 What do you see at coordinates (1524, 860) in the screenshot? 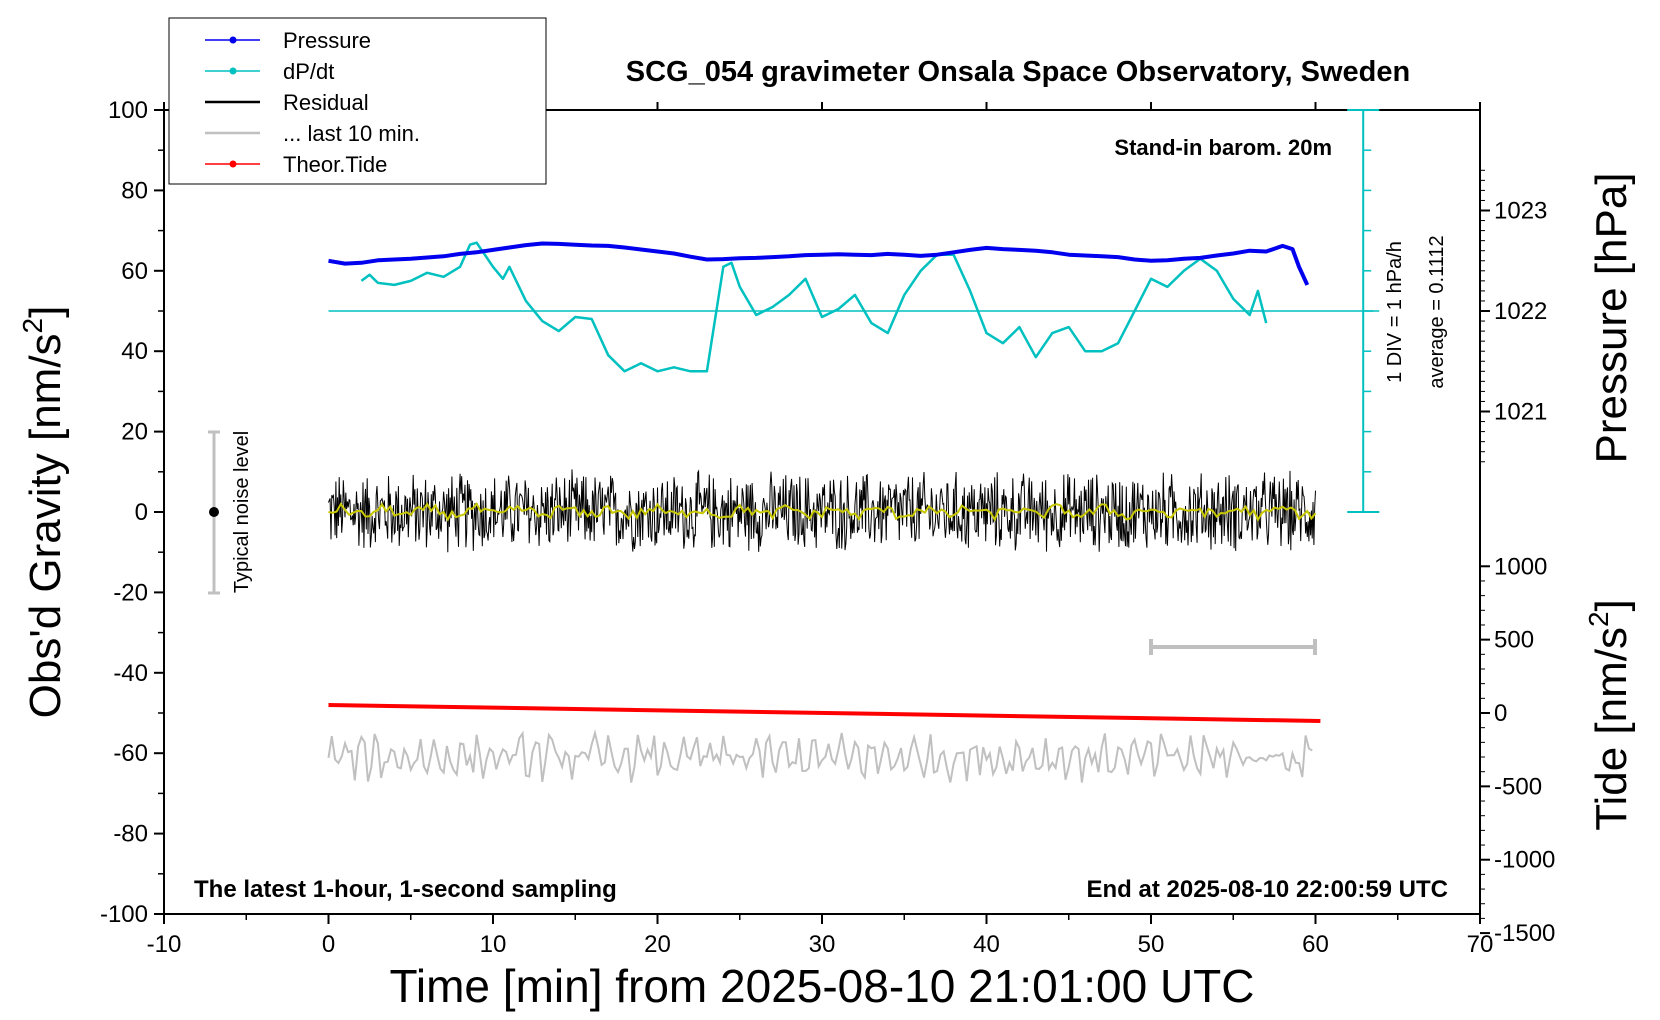
I see `tide-tick-label: -1000` at bounding box center [1524, 860].